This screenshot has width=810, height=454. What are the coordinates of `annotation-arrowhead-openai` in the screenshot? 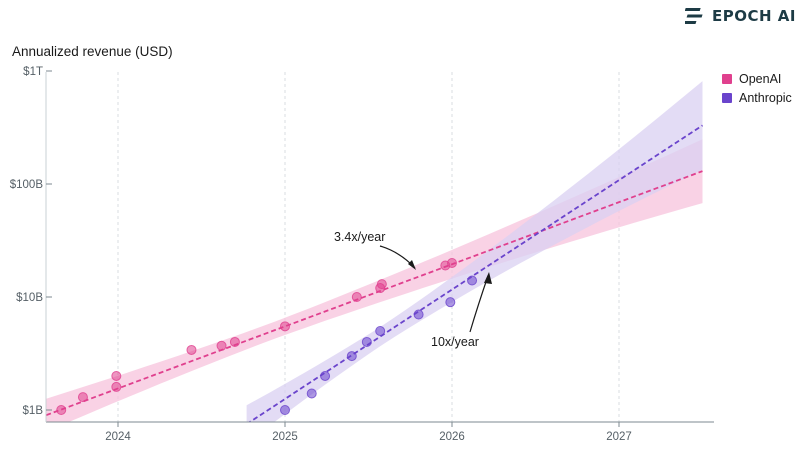 It's located at (412, 265).